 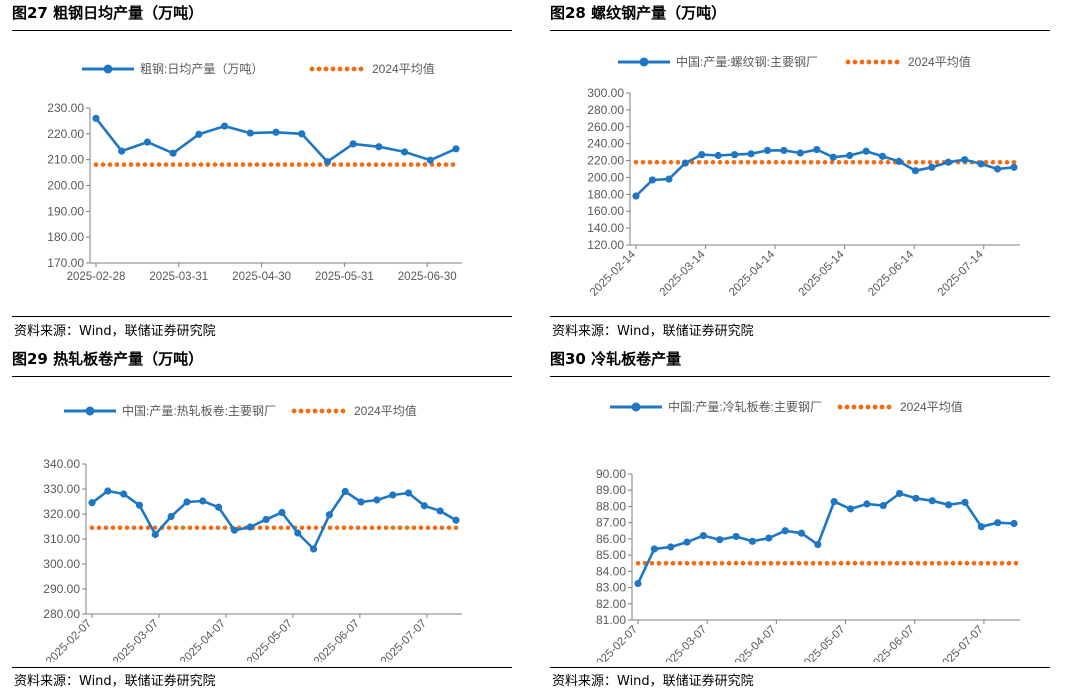 I want to click on y-tick-label: 180.00, so click(x=65, y=237).